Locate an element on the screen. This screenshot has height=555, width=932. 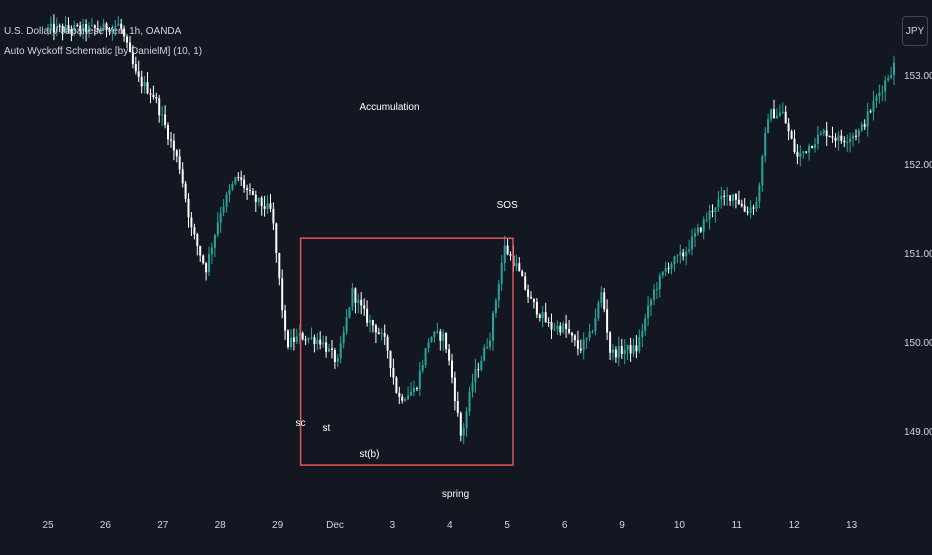
currency-badge: JPY is located at coordinates (915, 31).